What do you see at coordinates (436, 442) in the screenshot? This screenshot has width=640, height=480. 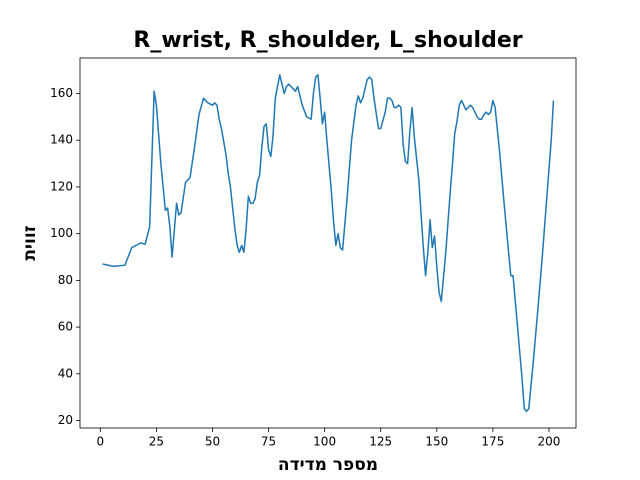 I see `x-tick-label: 150` at bounding box center [436, 442].